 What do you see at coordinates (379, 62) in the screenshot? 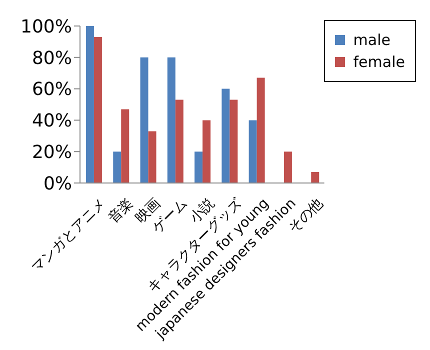
I see `legend-label: female` at bounding box center [379, 62].